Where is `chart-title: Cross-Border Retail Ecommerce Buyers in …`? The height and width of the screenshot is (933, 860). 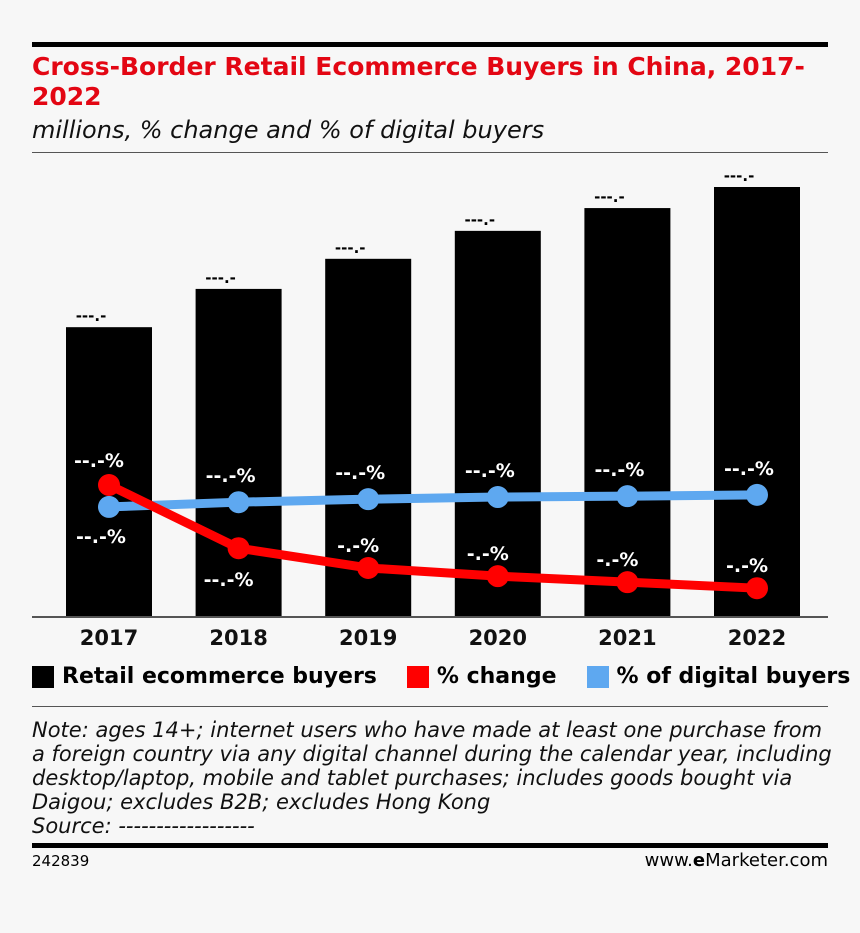
chart-title: Cross-Border Retail Ecommerce Buyers in … is located at coordinates (418, 81).